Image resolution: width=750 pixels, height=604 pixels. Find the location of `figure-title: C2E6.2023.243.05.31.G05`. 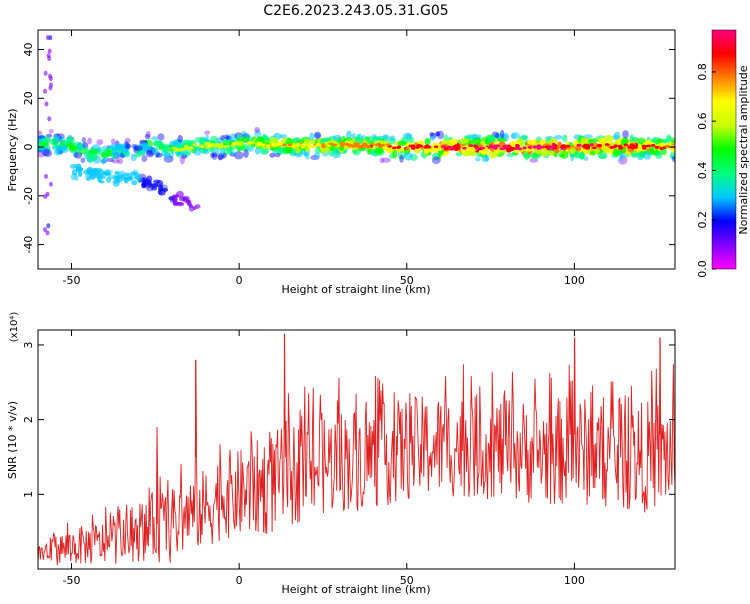

figure-title: C2E6.2023.243.05.31.G05 is located at coordinates (355, 11).